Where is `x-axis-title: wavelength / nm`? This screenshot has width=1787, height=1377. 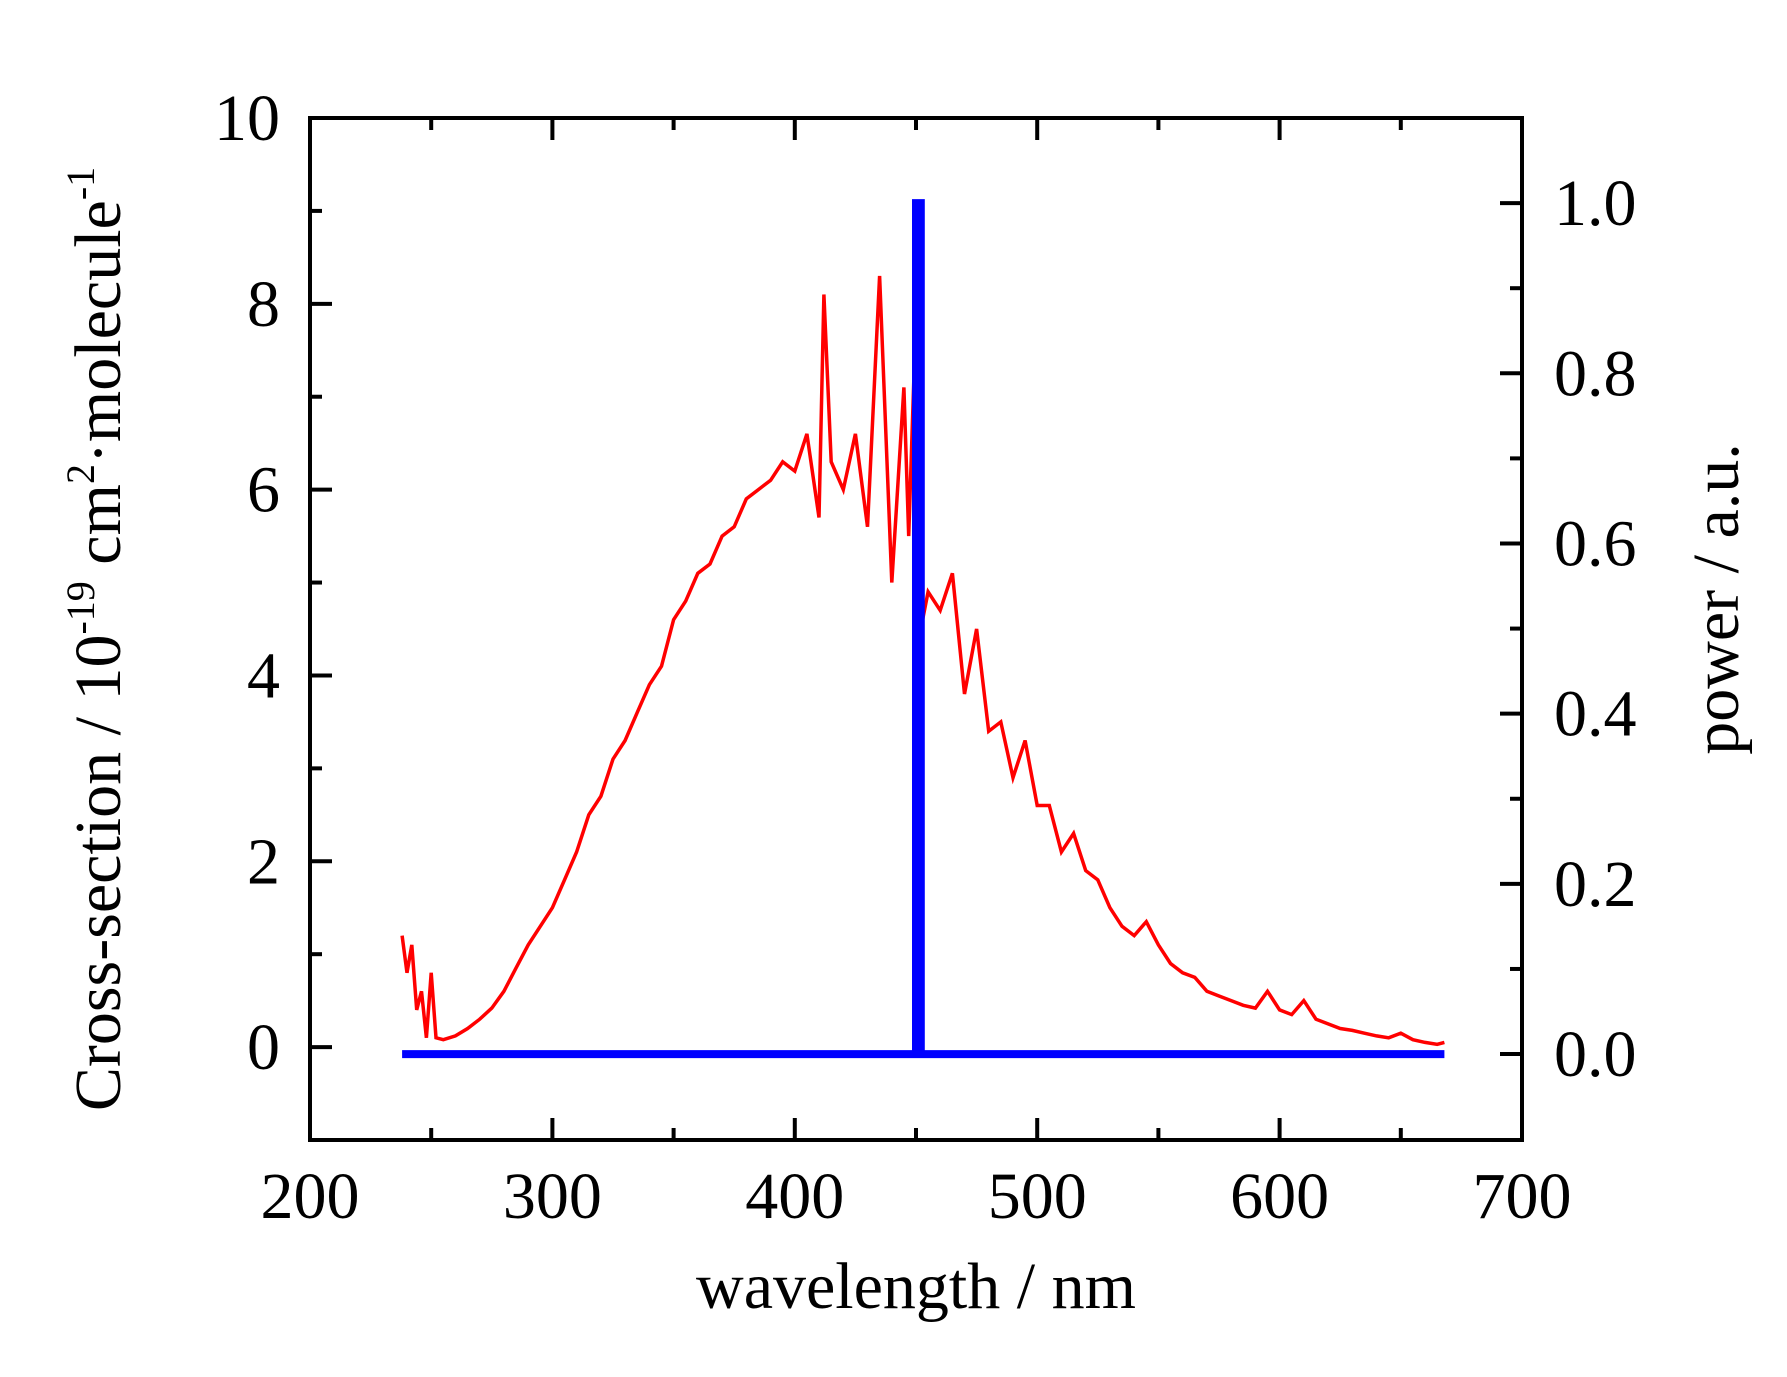 x-axis-title: wavelength / nm is located at coordinates (916, 1286).